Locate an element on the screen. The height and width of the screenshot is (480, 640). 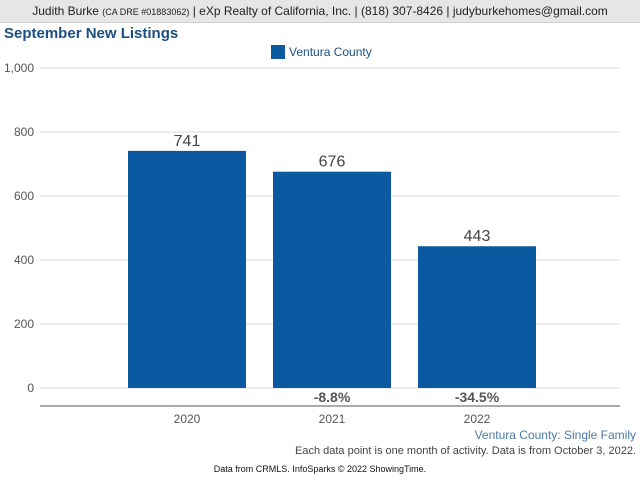
percent-change-label: -34.5% is located at coordinates (477, 397).